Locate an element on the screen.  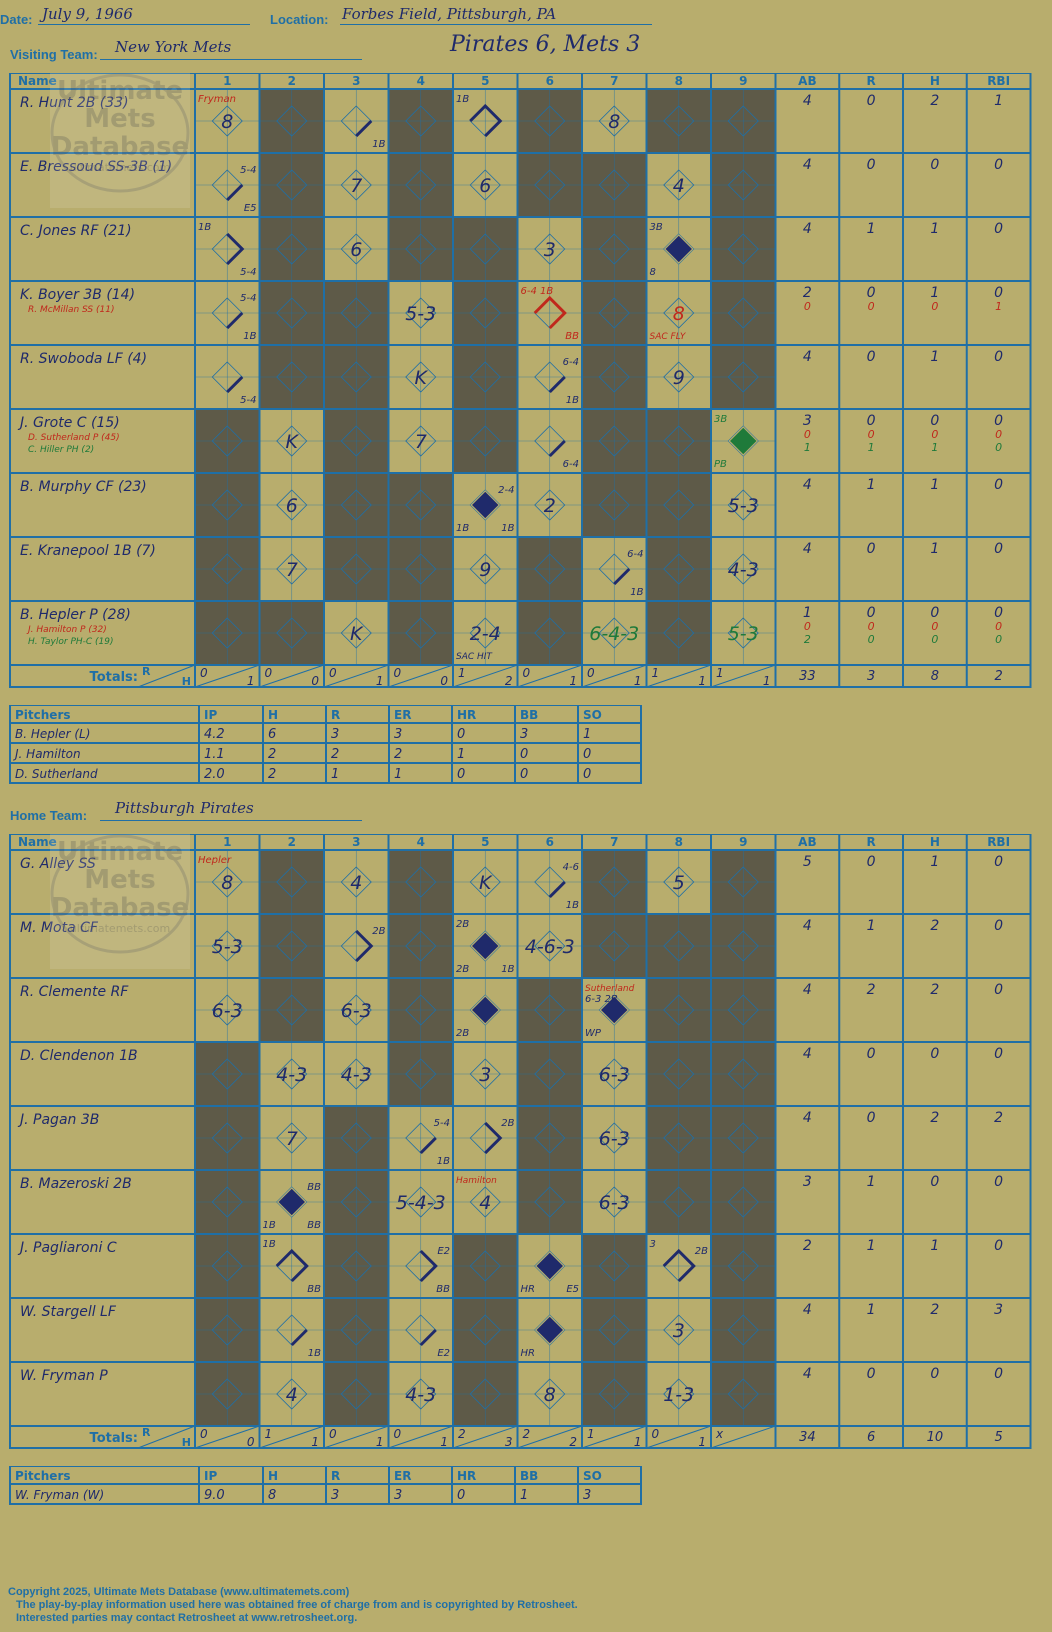
inning-total-hits: 0 is located at coordinates (444, 681).